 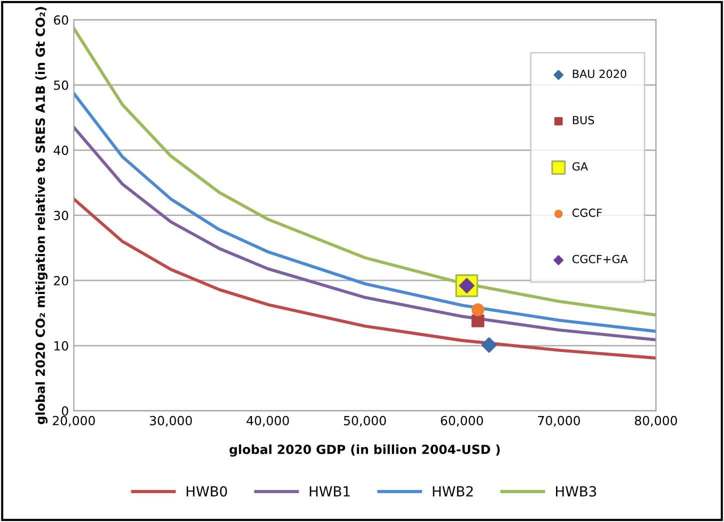 What do you see at coordinates (583, 120) in the screenshot?
I see `legend-label: BUS` at bounding box center [583, 120].